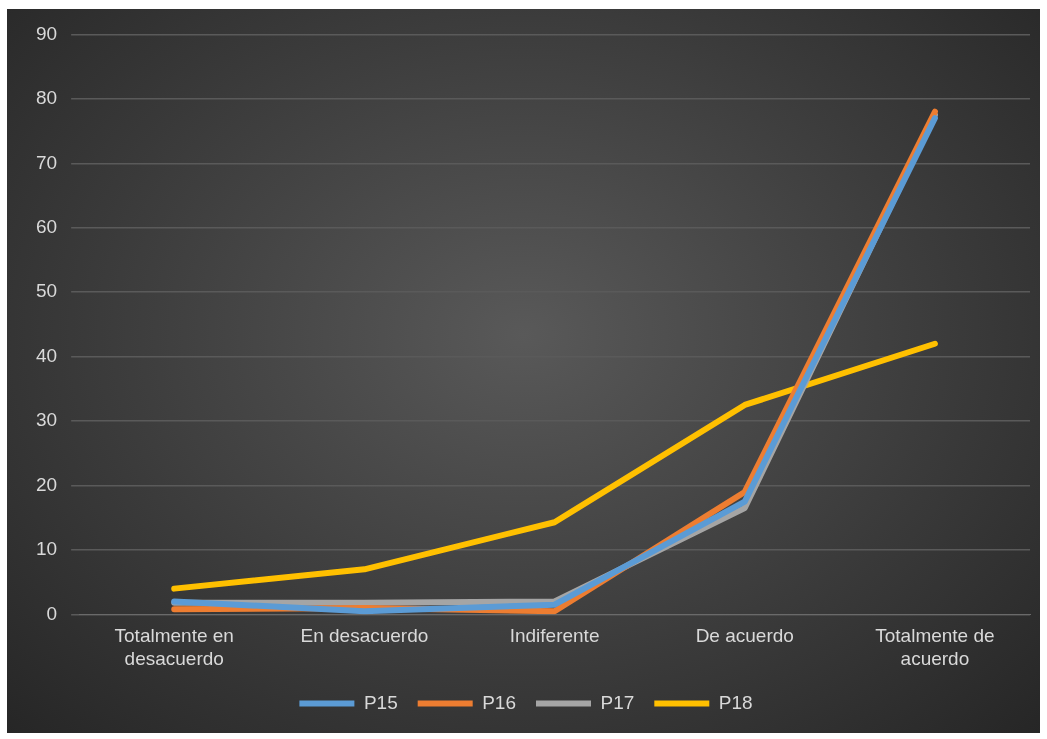 This screenshot has width=1047, height=739. Describe the element at coordinates (46, 33) in the screenshot. I see `y-tick-label: 90` at that location.